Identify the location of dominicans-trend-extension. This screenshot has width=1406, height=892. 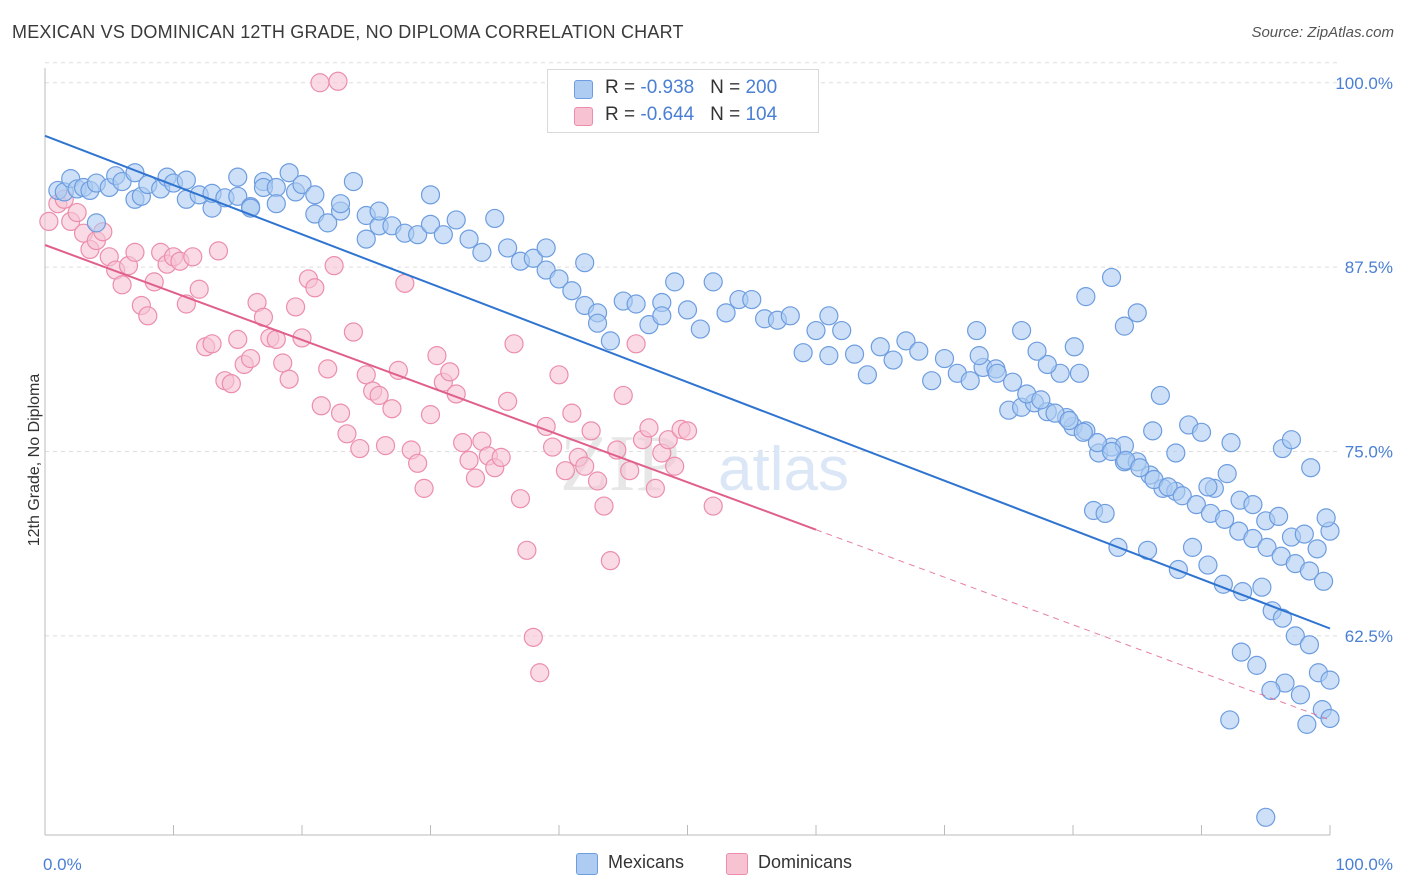
(1073, 625).